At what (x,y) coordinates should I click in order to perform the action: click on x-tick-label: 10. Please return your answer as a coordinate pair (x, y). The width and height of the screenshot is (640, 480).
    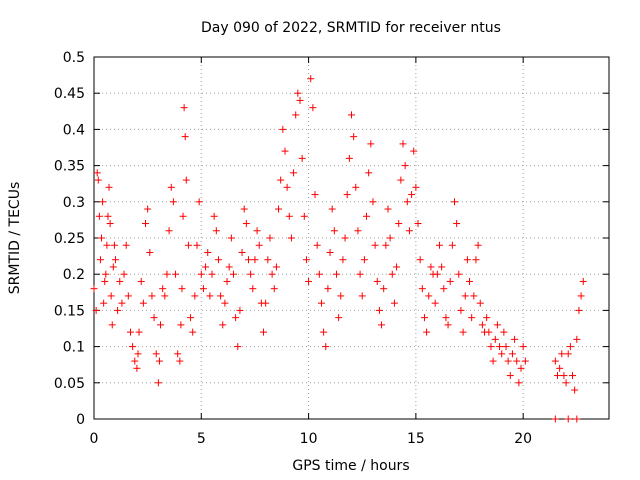
    Looking at the image, I should click on (309, 439).